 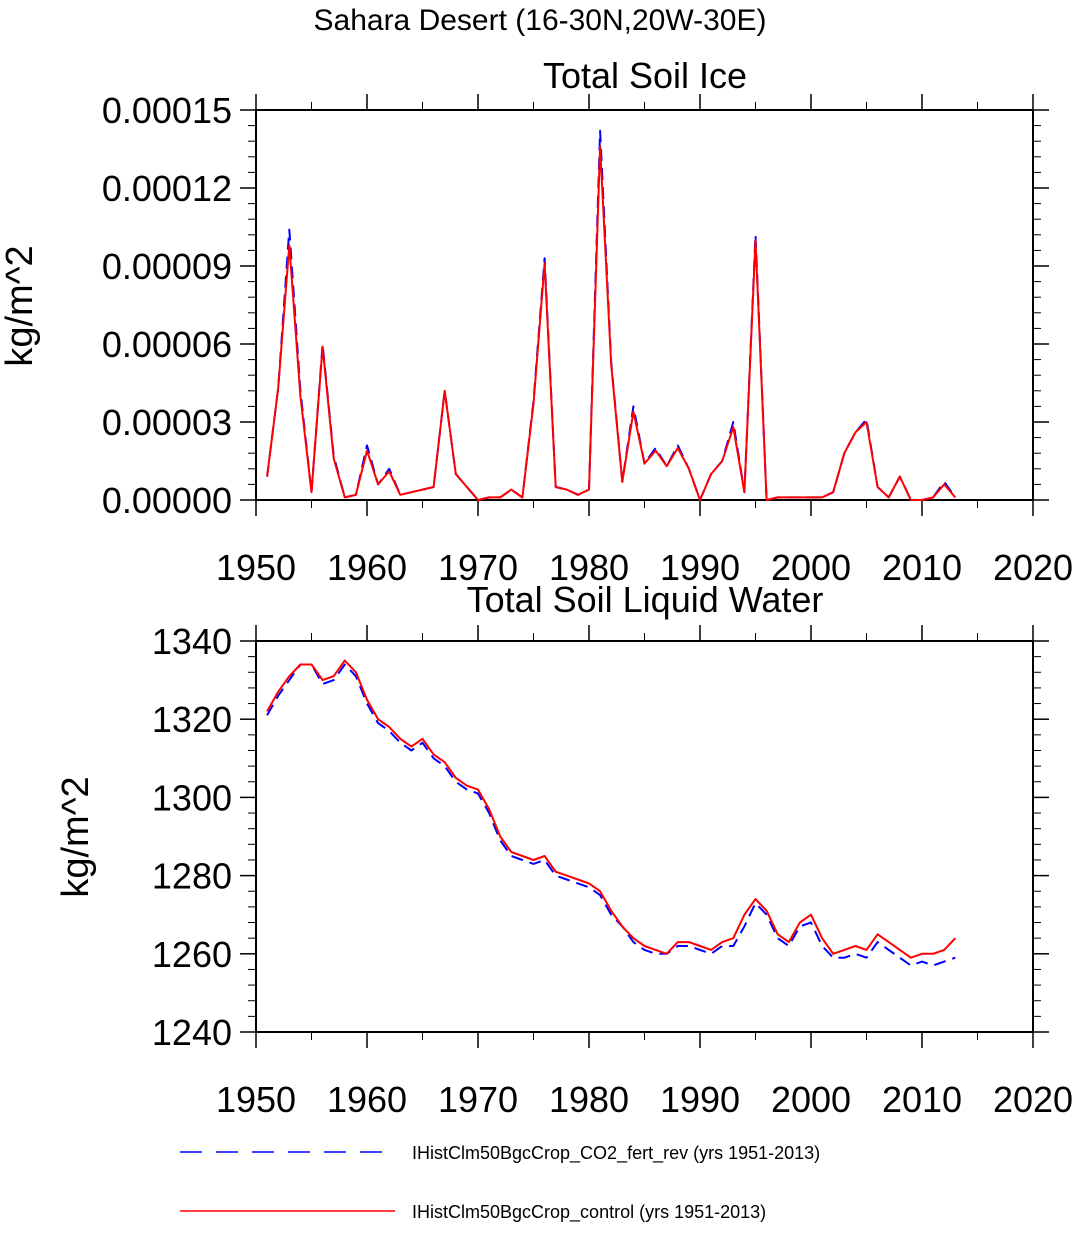 What do you see at coordinates (167, 500) in the screenshot?
I see `y-tick-label: 0.00000` at bounding box center [167, 500].